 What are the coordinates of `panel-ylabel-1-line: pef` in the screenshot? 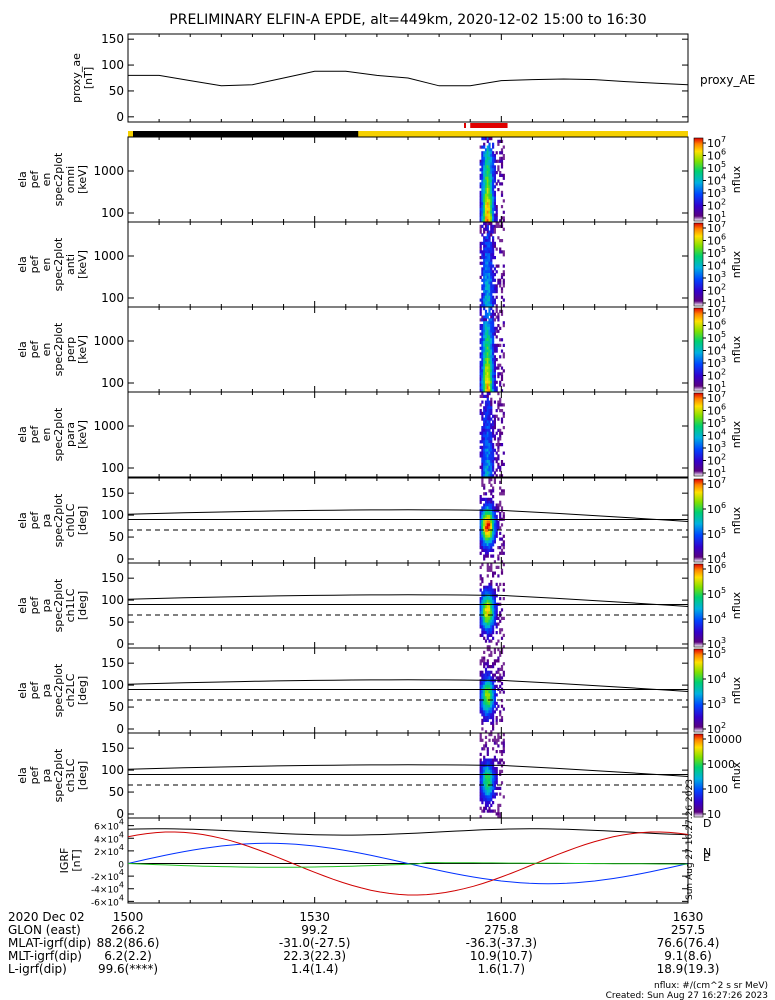 It's located at (34, 264).